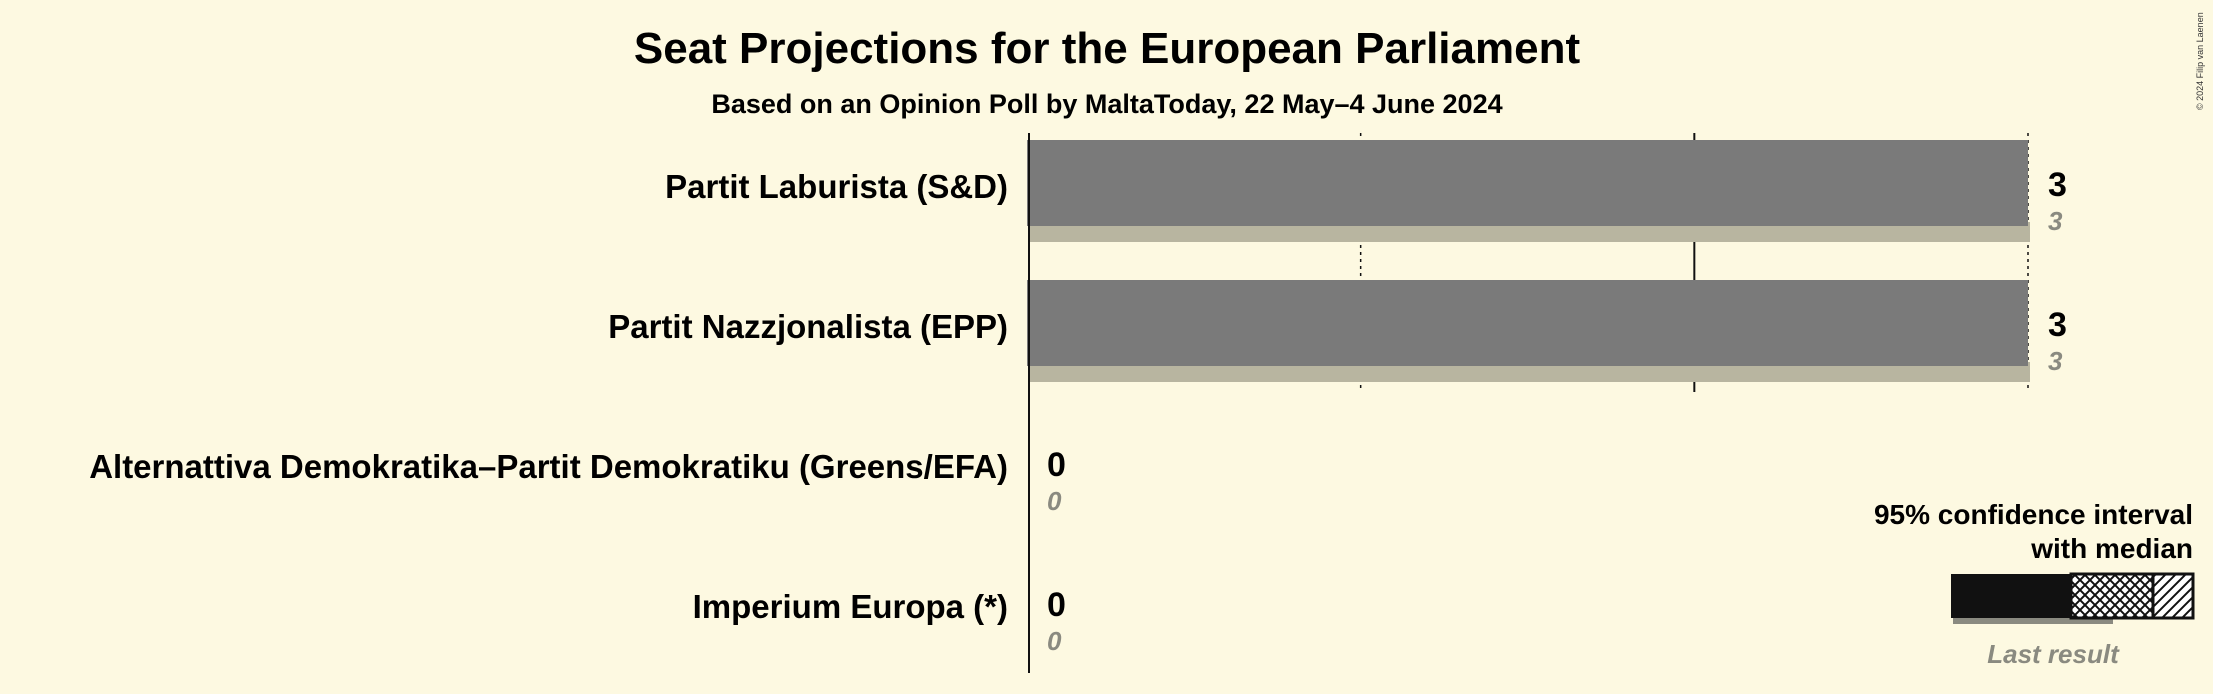  What do you see at coordinates (2057, 185) in the screenshot?
I see `seat-value-label-0: 3` at bounding box center [2057, 185].